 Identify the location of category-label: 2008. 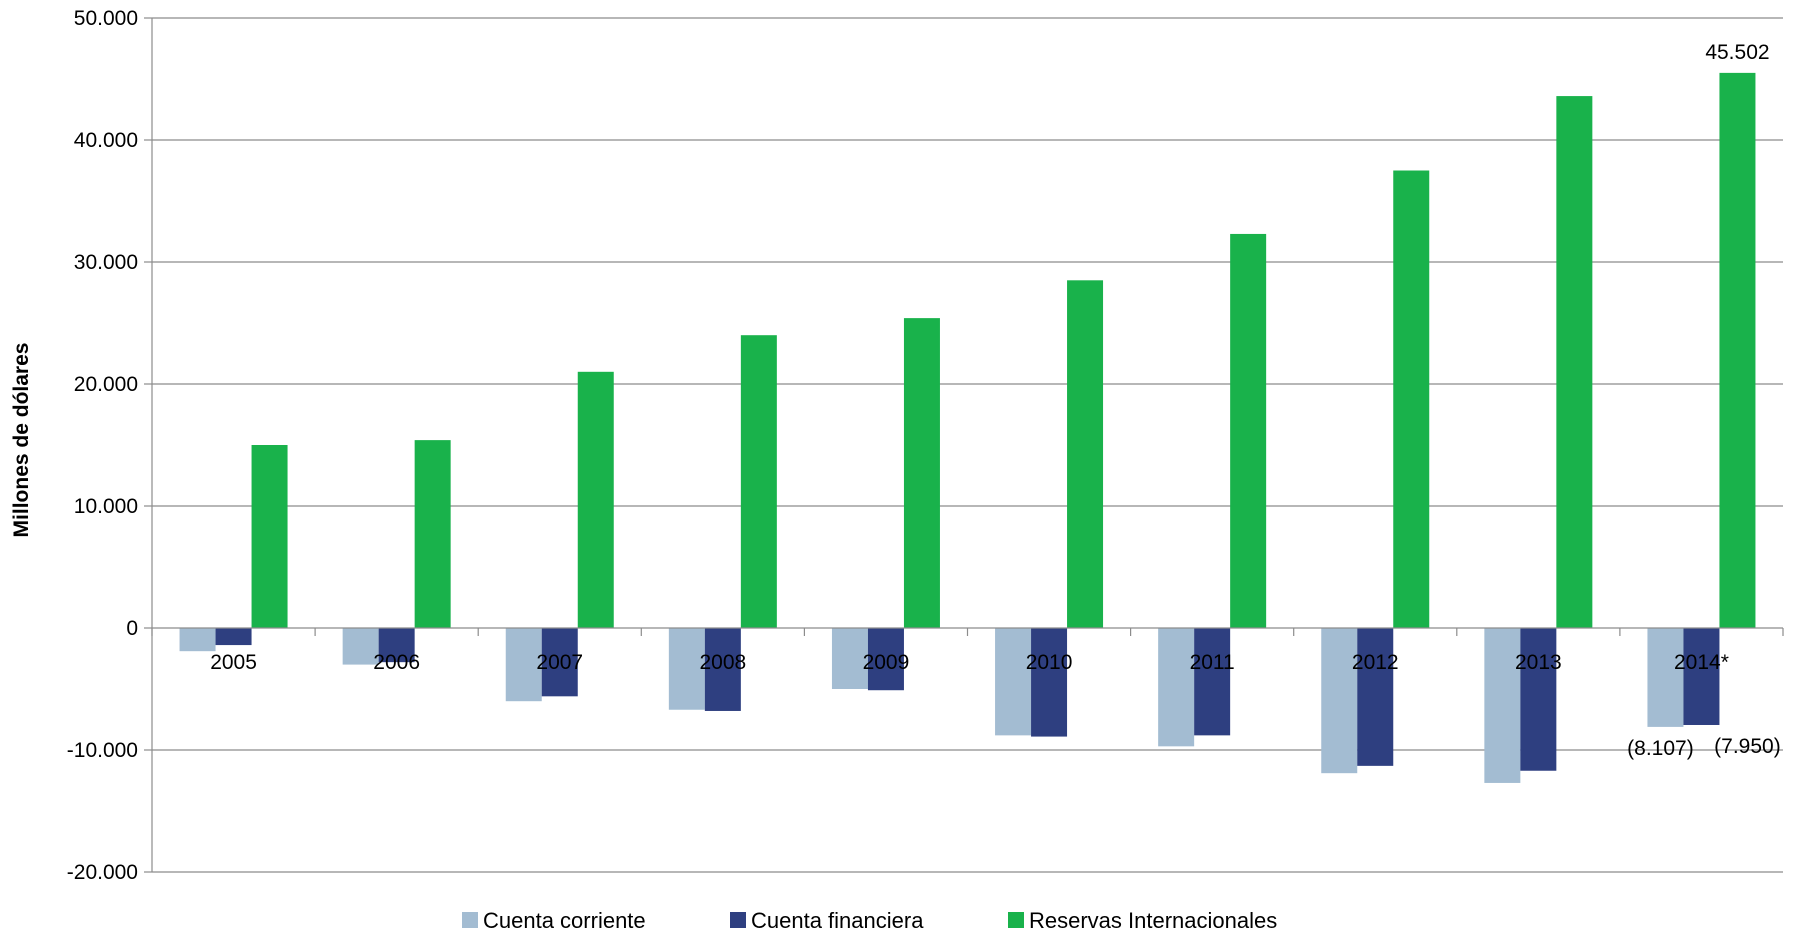
(722, 662).